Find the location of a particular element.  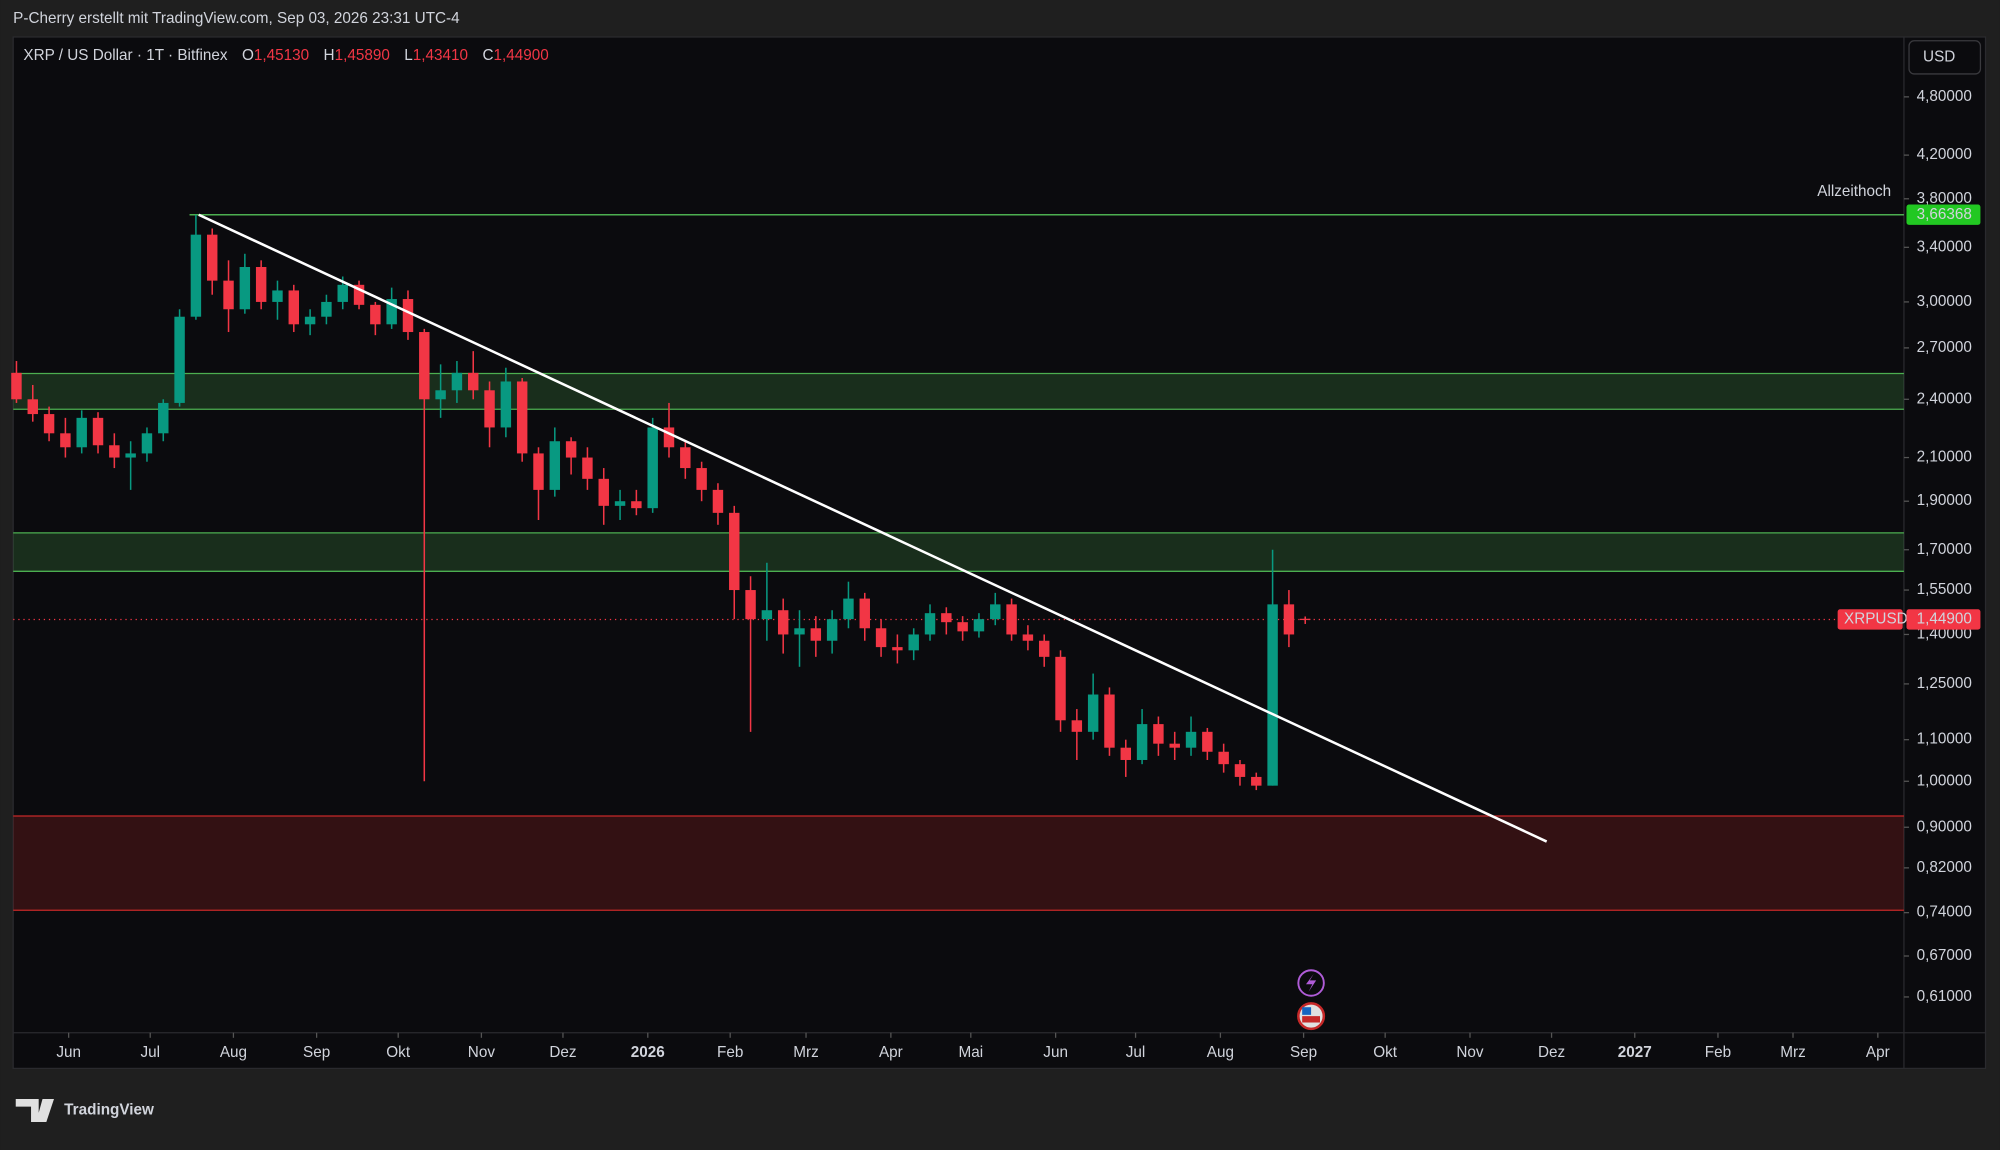

y-tick-label: 1,90000 is located at coordinates (1944, 500).